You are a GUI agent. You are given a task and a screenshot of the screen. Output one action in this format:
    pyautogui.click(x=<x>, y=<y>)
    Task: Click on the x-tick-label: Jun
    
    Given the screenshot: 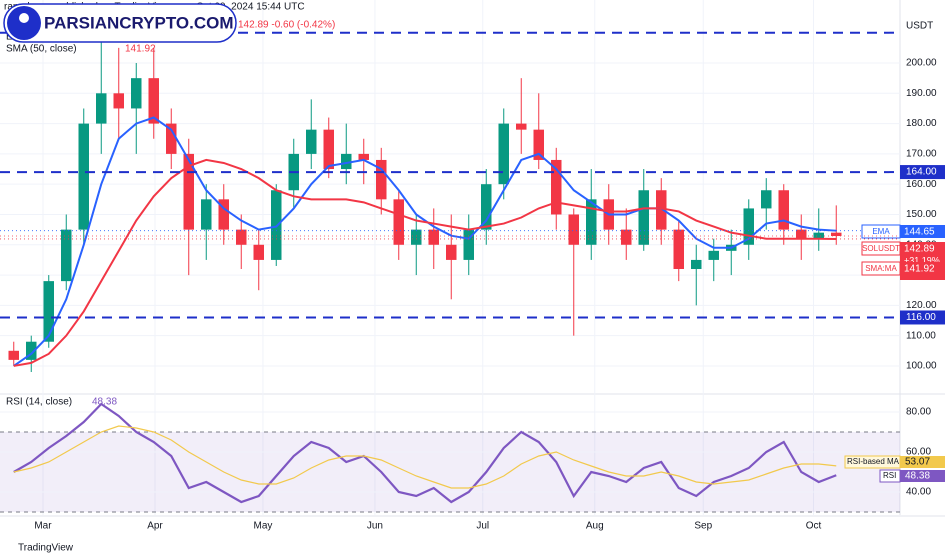 What is the action you would take?
    pyautogui.click(x=375, y=526)
    